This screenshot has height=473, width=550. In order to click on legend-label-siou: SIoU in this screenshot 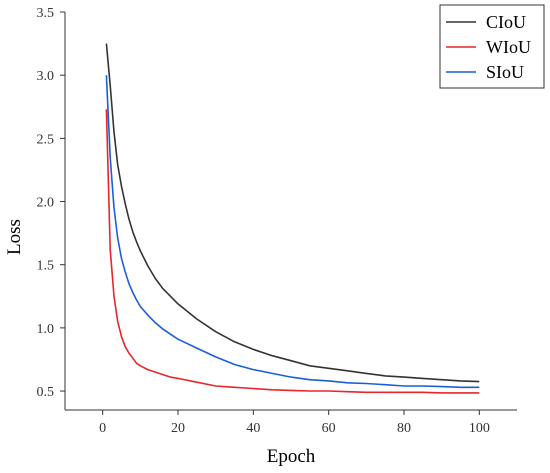, I will do `click(505, 72)`.